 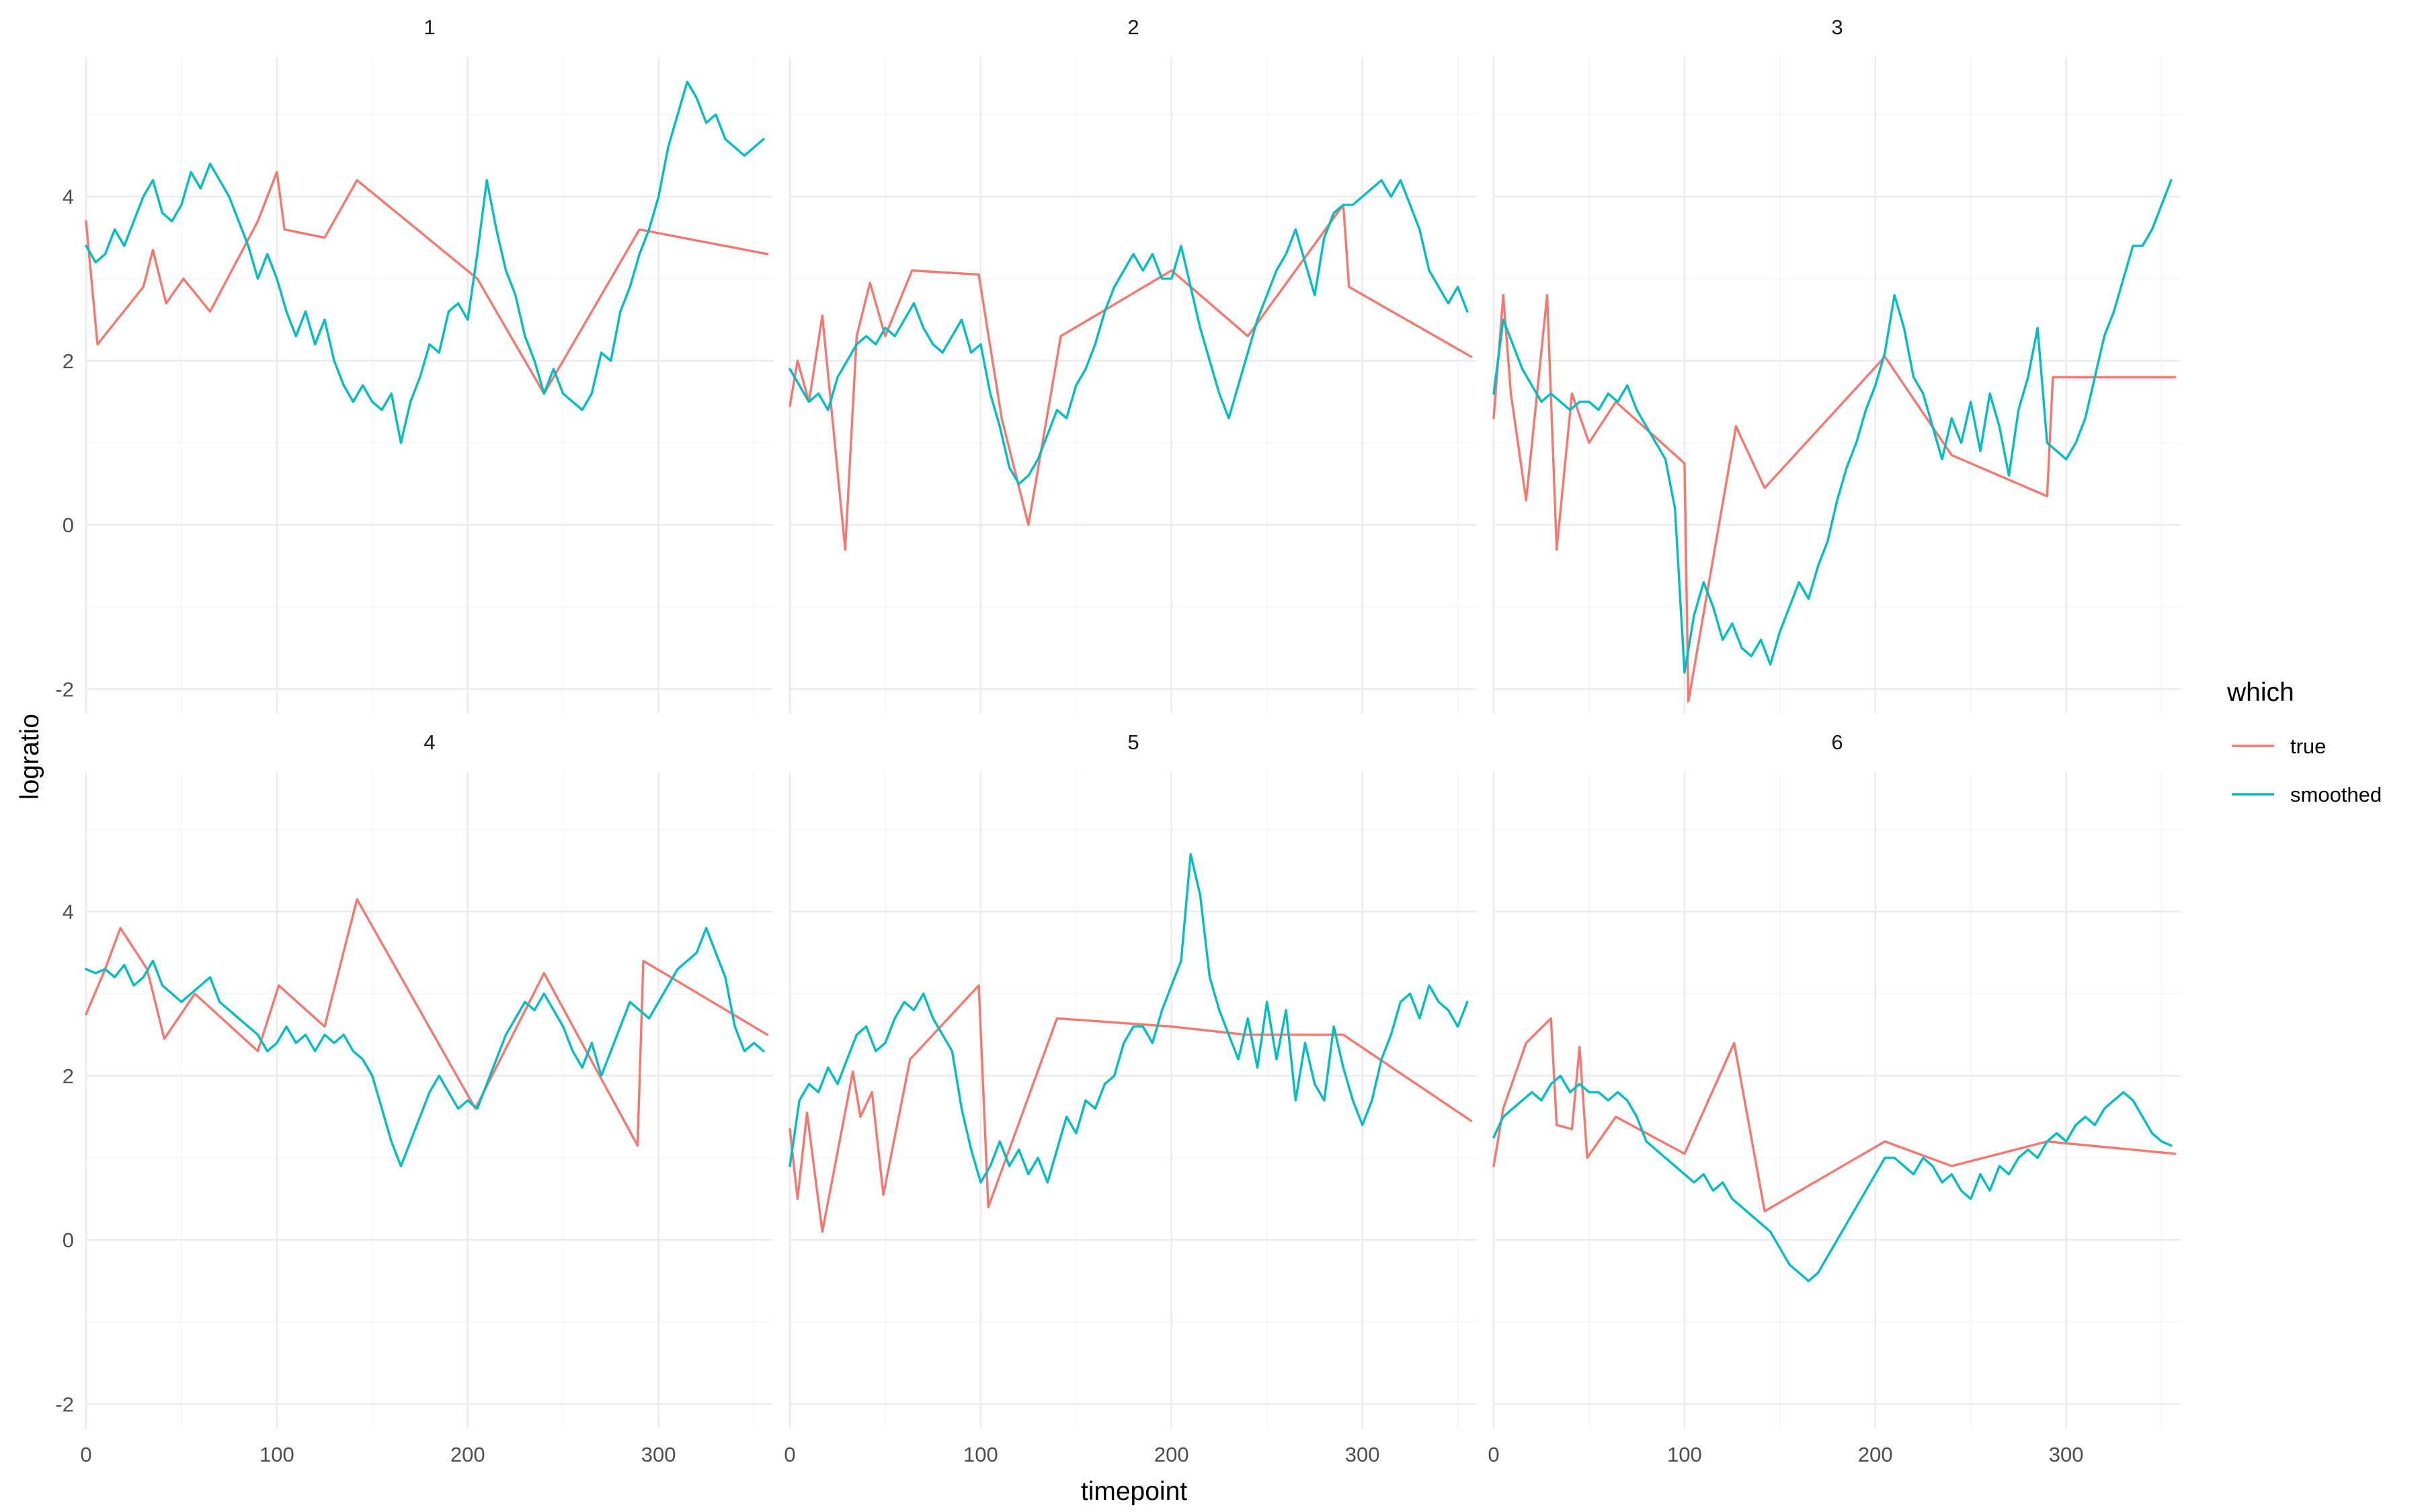 I want to click on legend-entry-true: true, so click(x=2279, y=746).